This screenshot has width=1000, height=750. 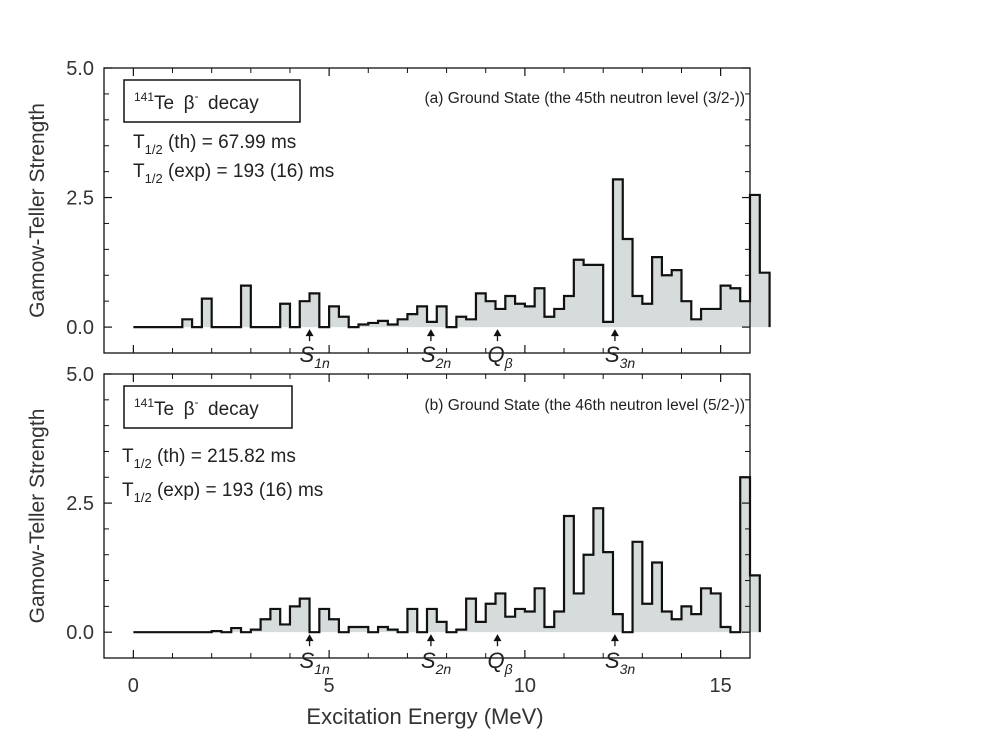 What do you see at coordinates (499, 356) in the screenshot?
I see `threshold-label: Qβ` at bounding box center [499, 356].